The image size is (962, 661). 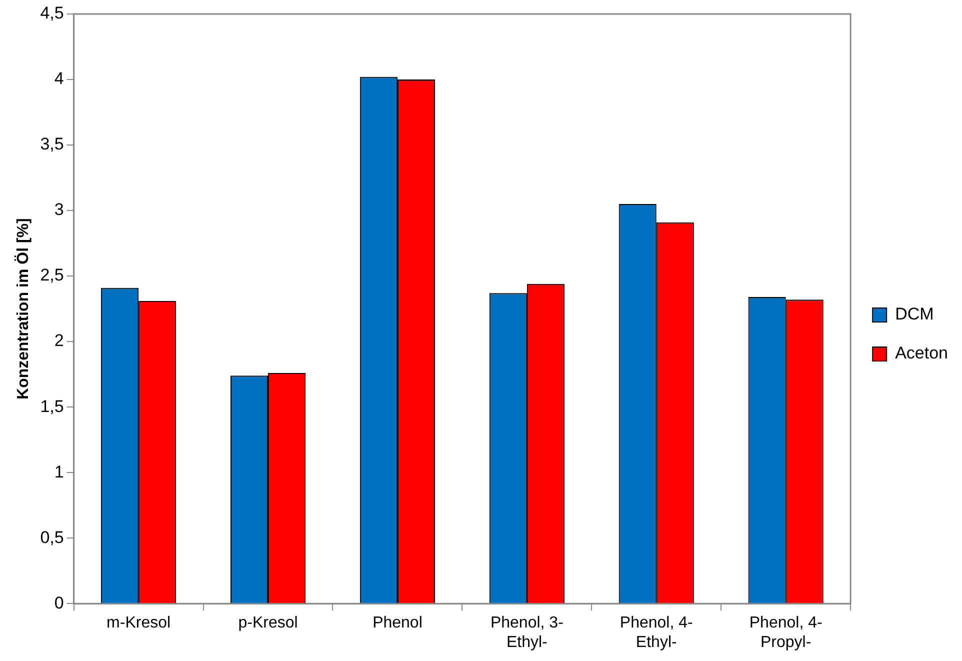 I want to click on y-tick-label: 0, so click(x=59, y=602).